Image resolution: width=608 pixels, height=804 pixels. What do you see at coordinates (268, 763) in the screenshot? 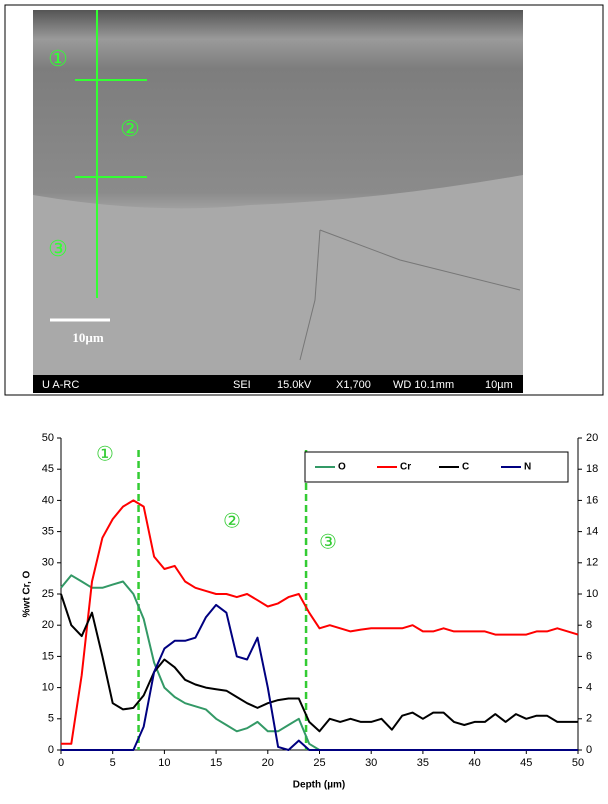
I see `x-tick-label: 20` at bounding box center [268, 763].